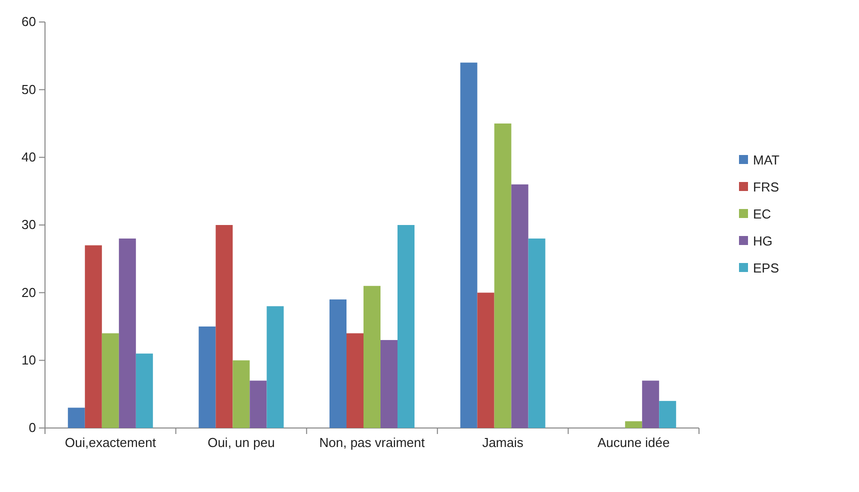  I want to click on legend-label: EC, so click(762, 214).